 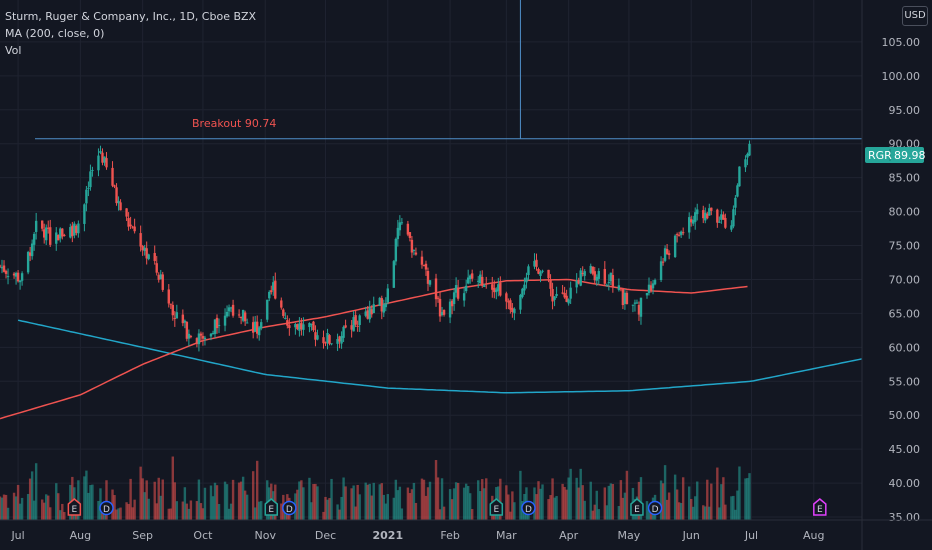 I want to click on y-tick-label: 65.00, so click(x=905, y=313).